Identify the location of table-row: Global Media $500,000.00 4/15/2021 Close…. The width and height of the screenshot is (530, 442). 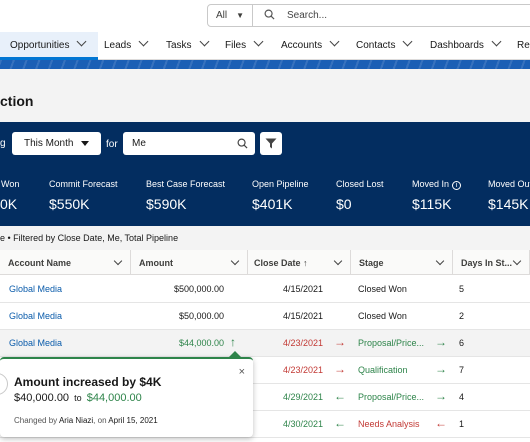
(265, 289).